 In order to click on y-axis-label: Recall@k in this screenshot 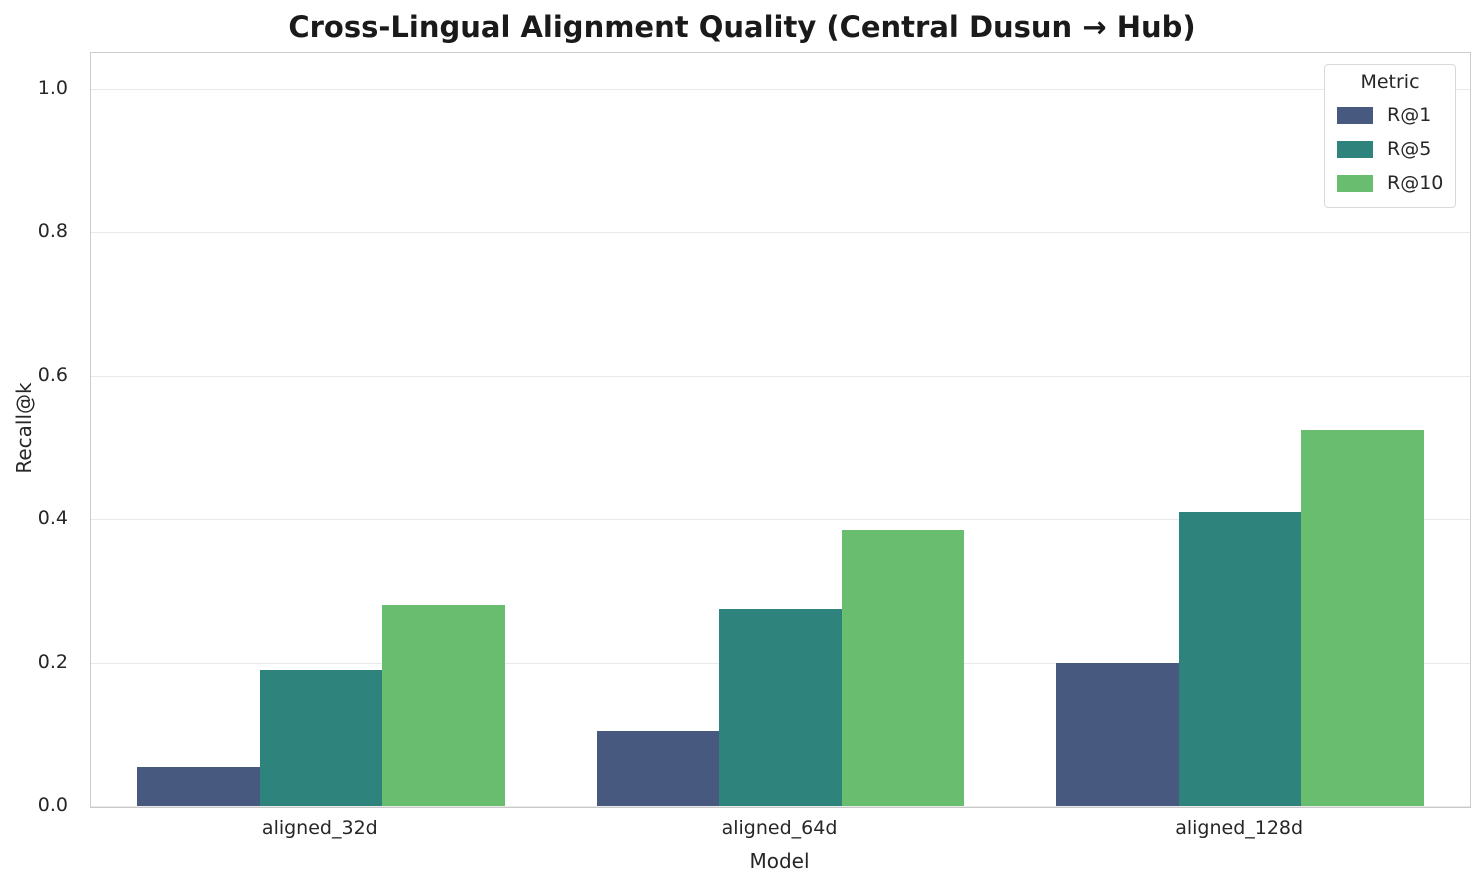, I will do `click(24, 428)`.